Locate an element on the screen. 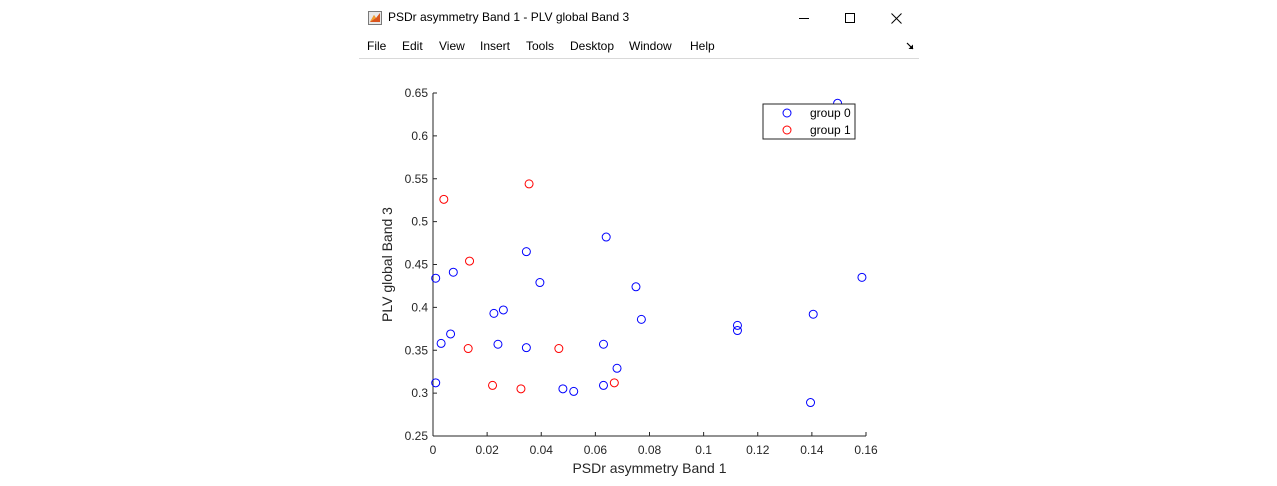  y-tick-label: 0.6 is located at coordinates (419, 136).